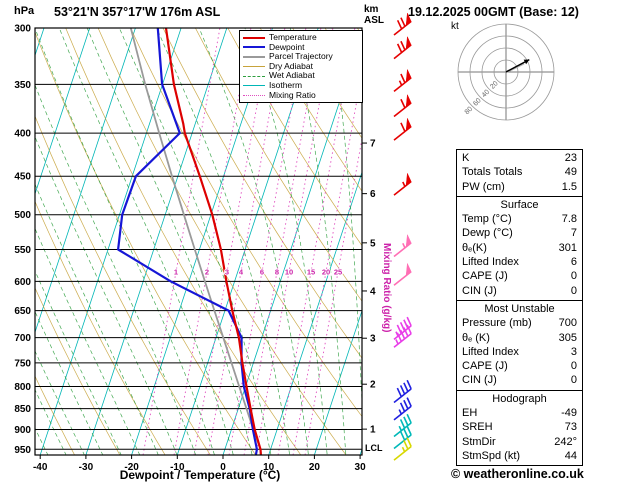 The height and width of the screenshot is (486, 629). What do you see at coordinates (301, 56) in the screenshot?
I see `legend-label: Parcel Trajectory` at bounding box center [301, 56].